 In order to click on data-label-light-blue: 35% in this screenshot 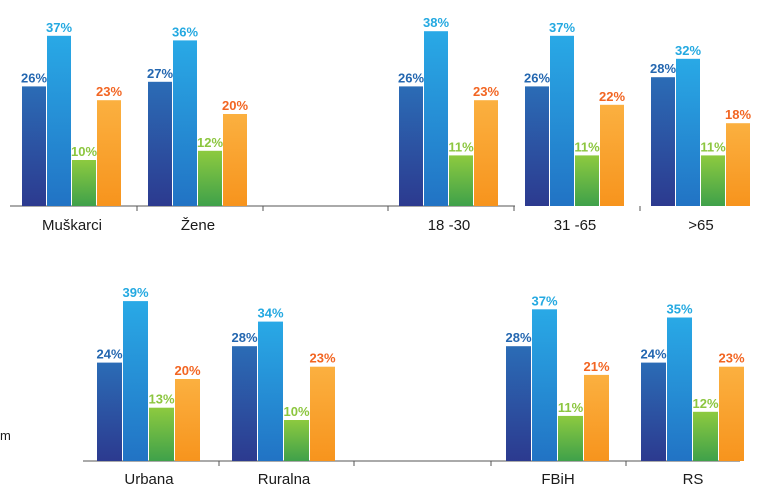, I will do `click(679, 309)`.